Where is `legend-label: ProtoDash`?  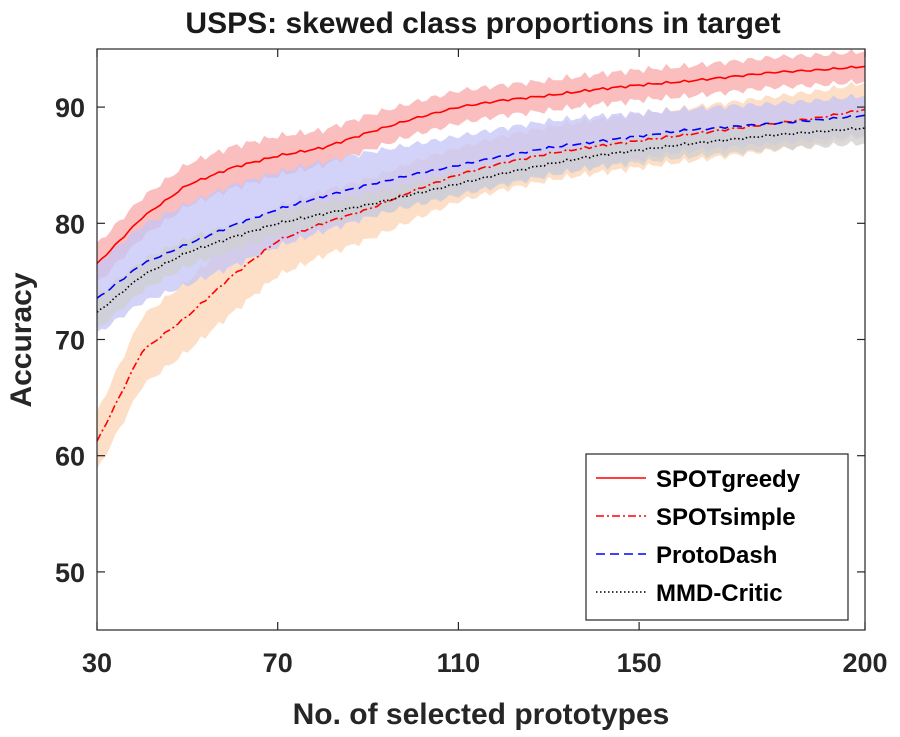
legend-label: ProtoDash is located at coordinates (716, 555).